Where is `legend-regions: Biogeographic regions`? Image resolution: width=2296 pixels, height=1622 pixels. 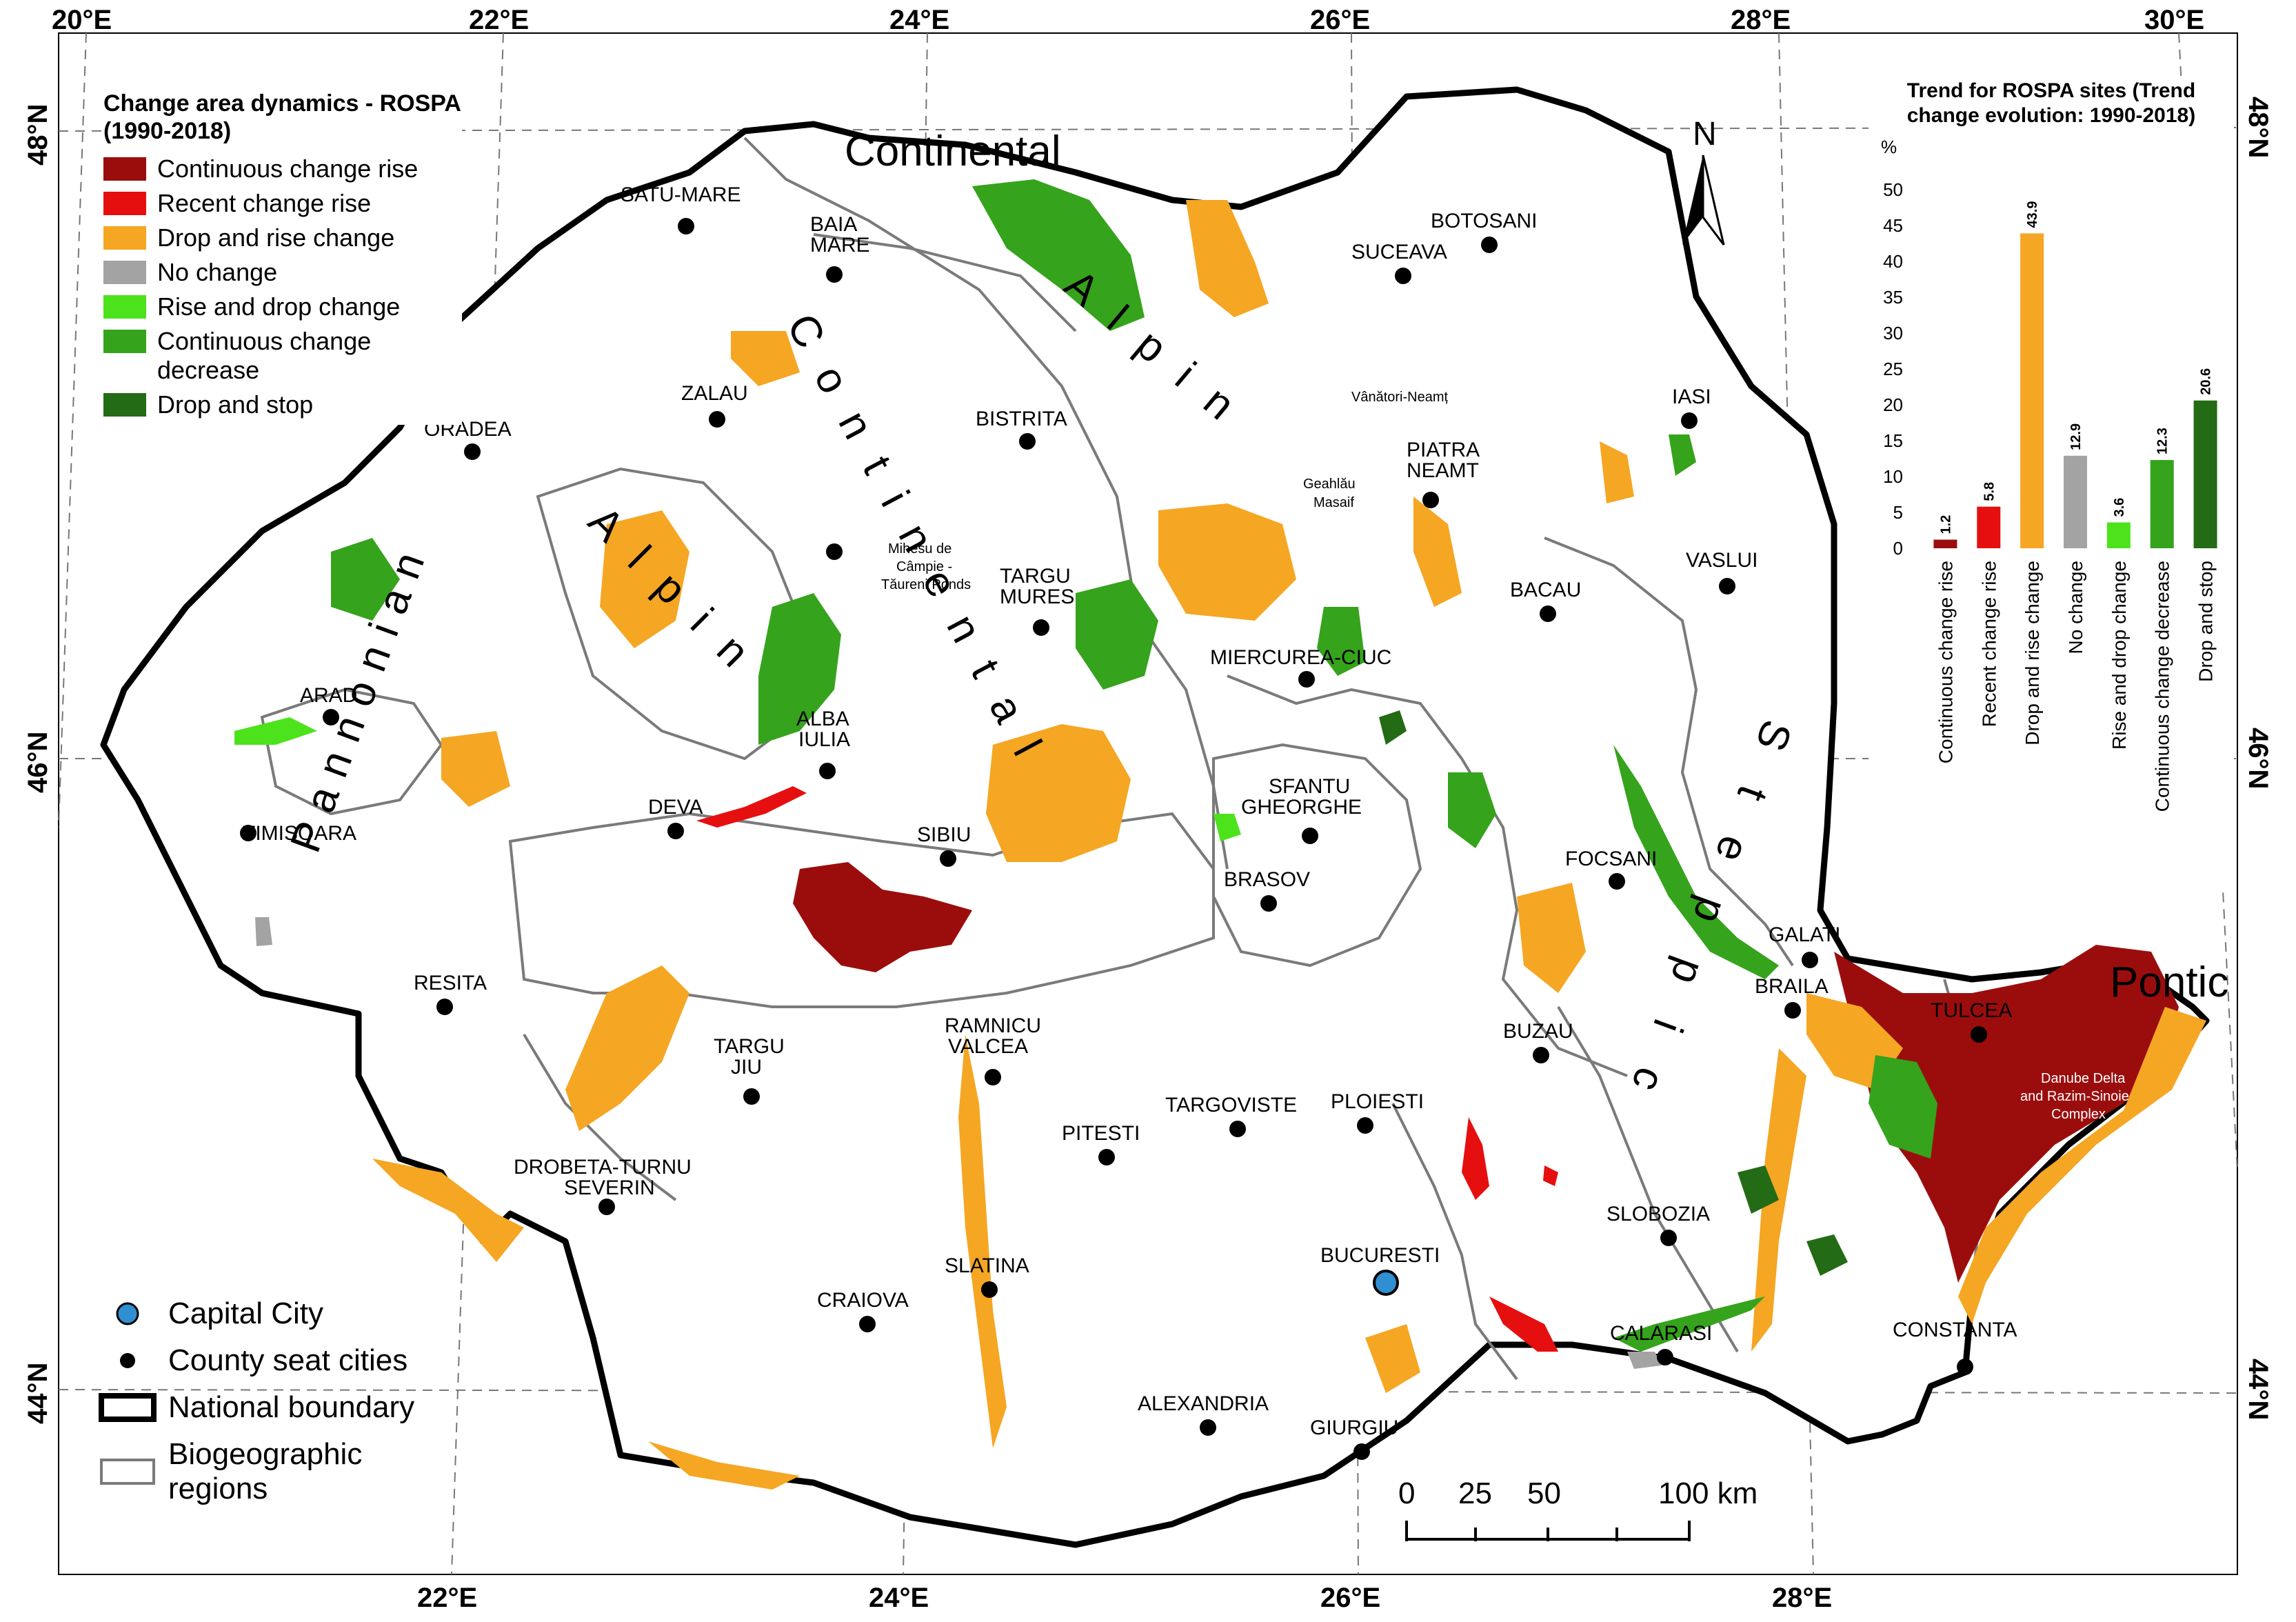
legend-regions: Biogeographic regions is located at coordinates (290, 1471).